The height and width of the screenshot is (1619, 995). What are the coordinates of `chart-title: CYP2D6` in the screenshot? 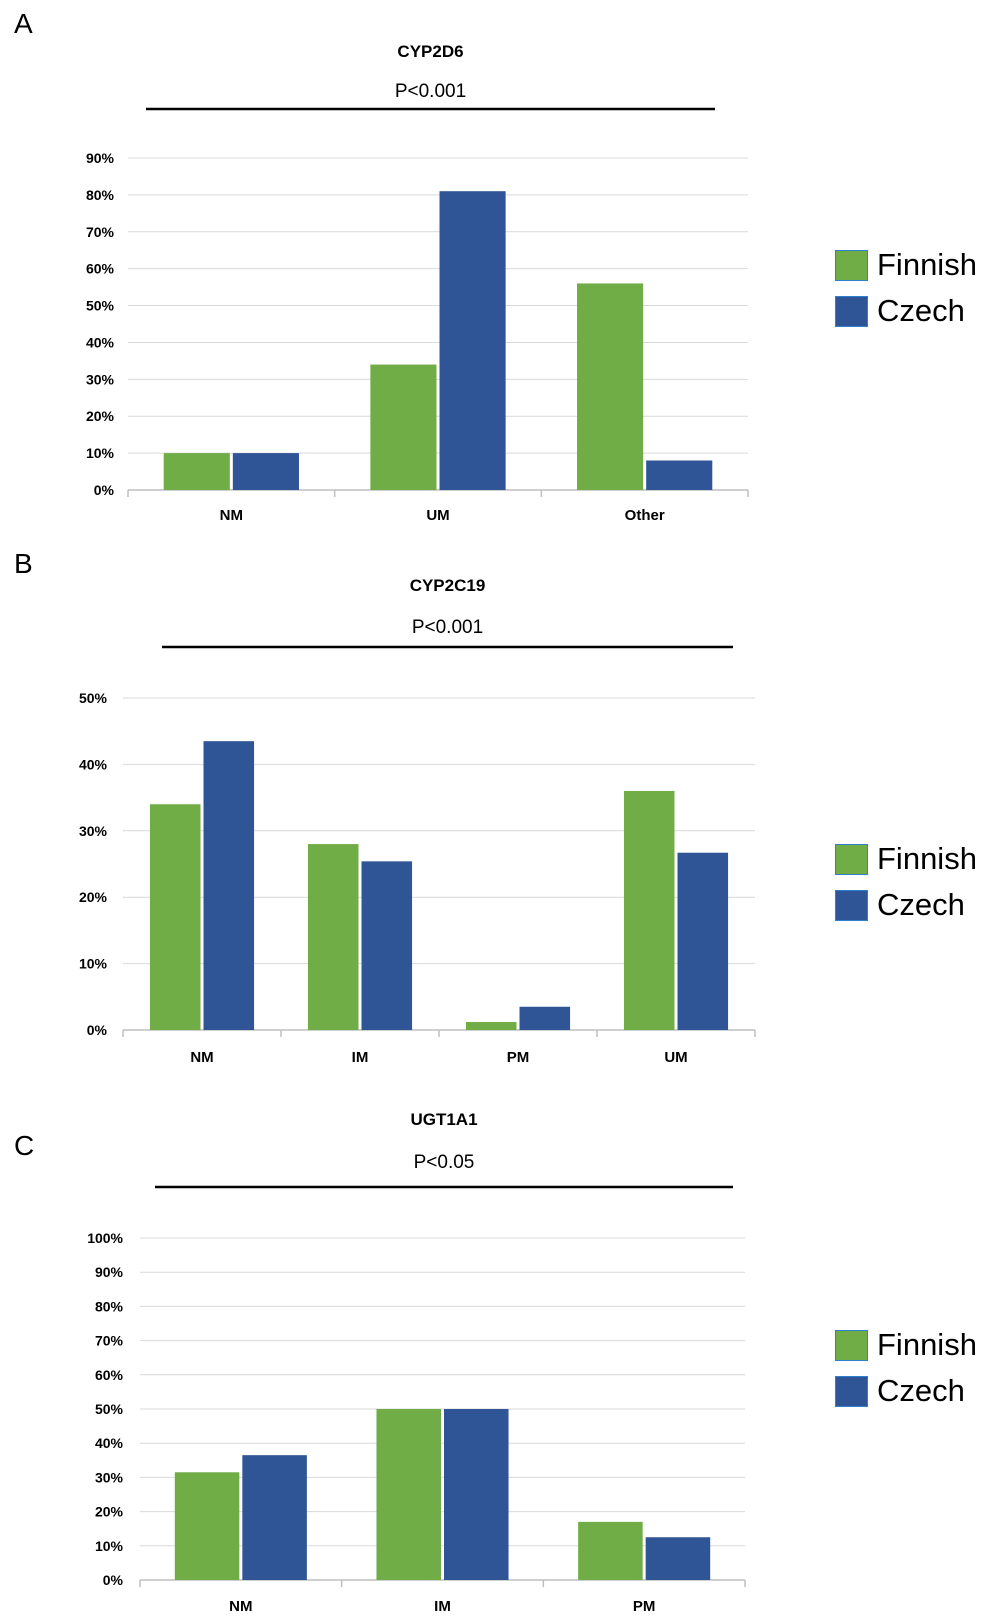 It's located at (430, 51).